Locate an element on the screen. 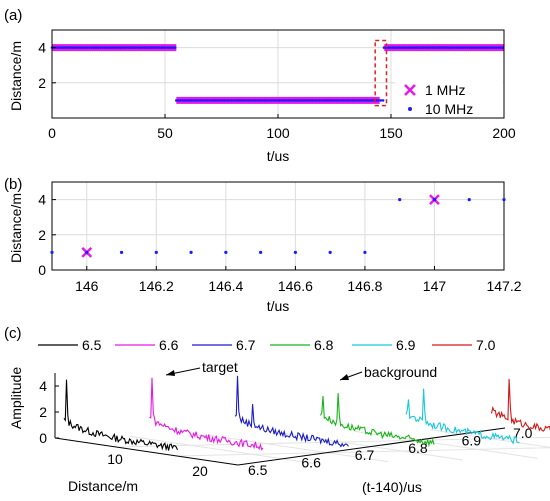  panel-b-xtick-label-2: 146.4 is located at coordinates (225, 286).